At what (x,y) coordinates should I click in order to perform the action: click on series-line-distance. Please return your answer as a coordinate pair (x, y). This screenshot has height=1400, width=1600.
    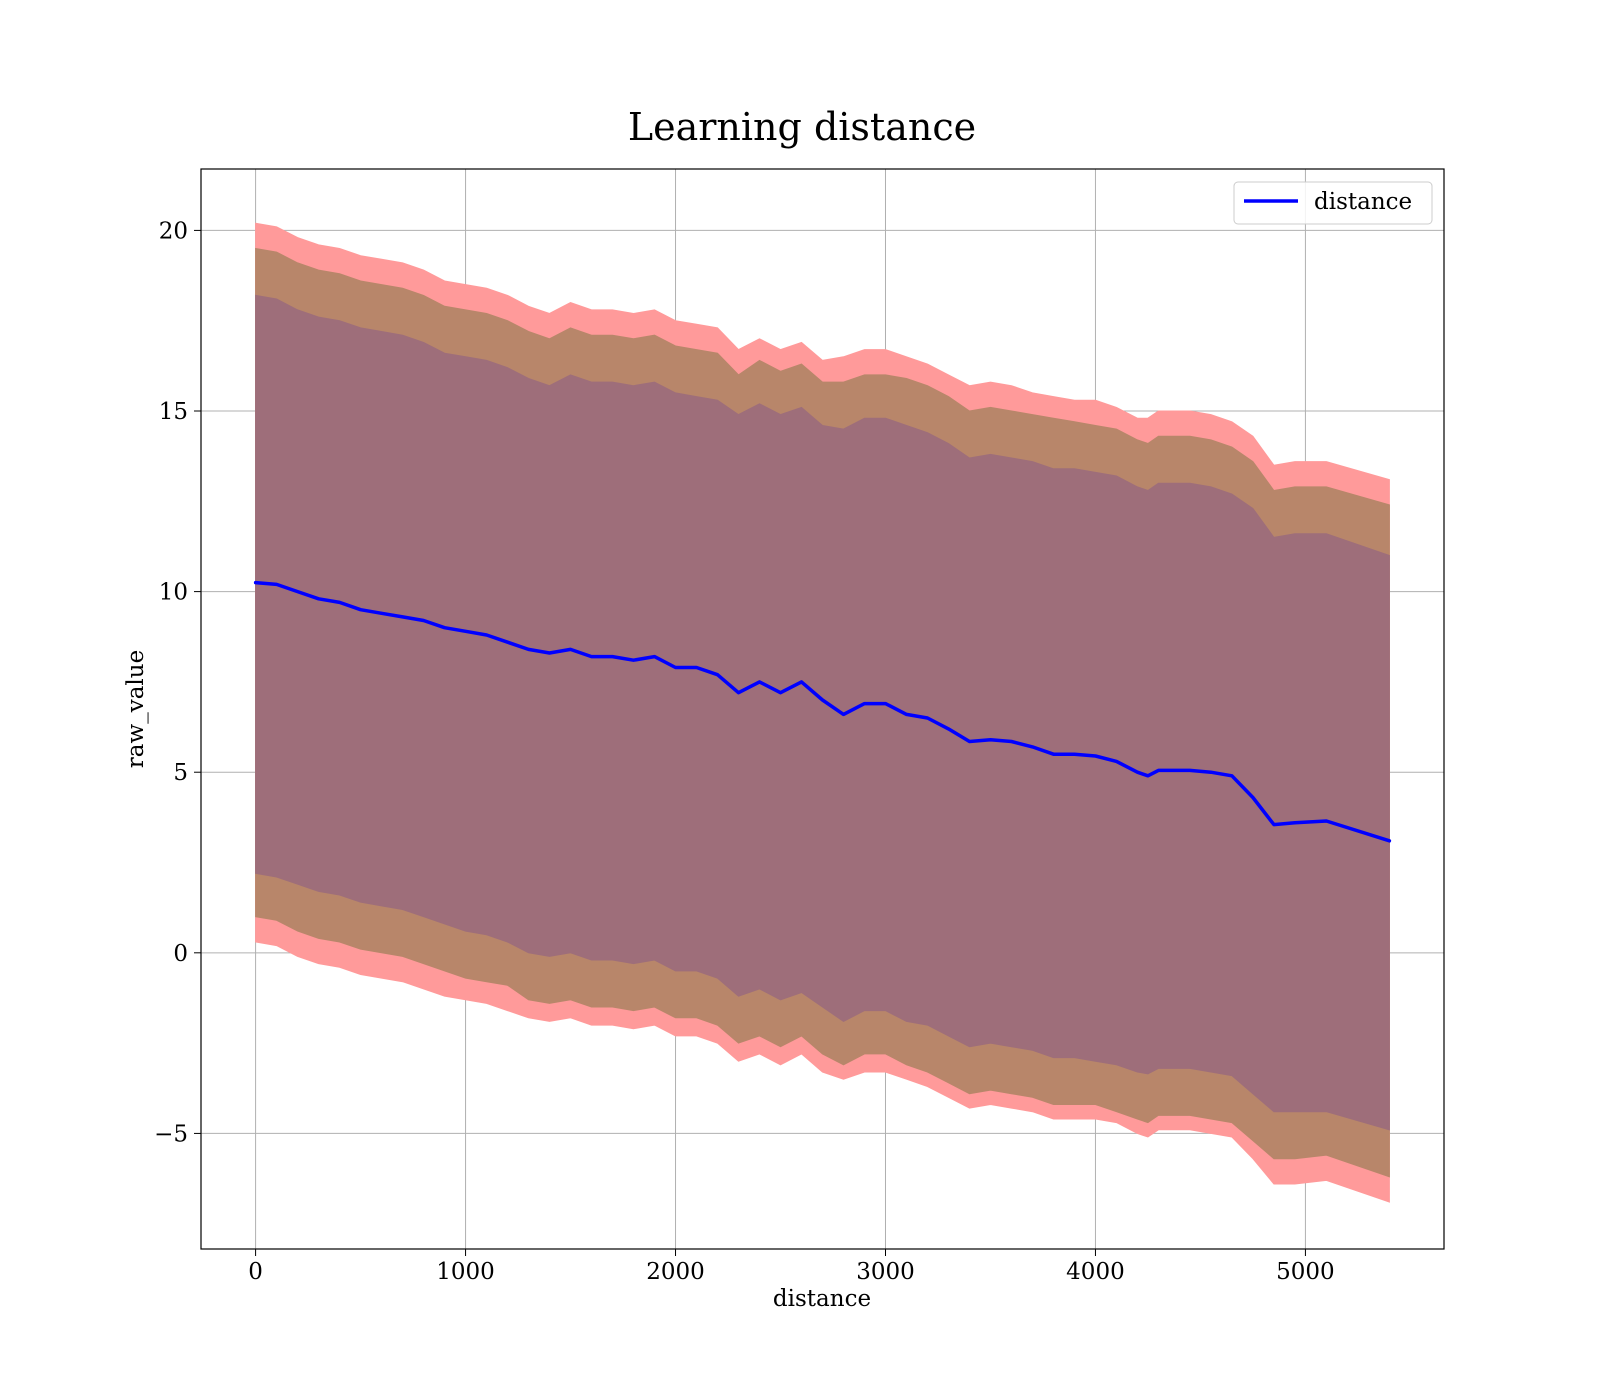
    Looking at the image, I should click on (822, 711).